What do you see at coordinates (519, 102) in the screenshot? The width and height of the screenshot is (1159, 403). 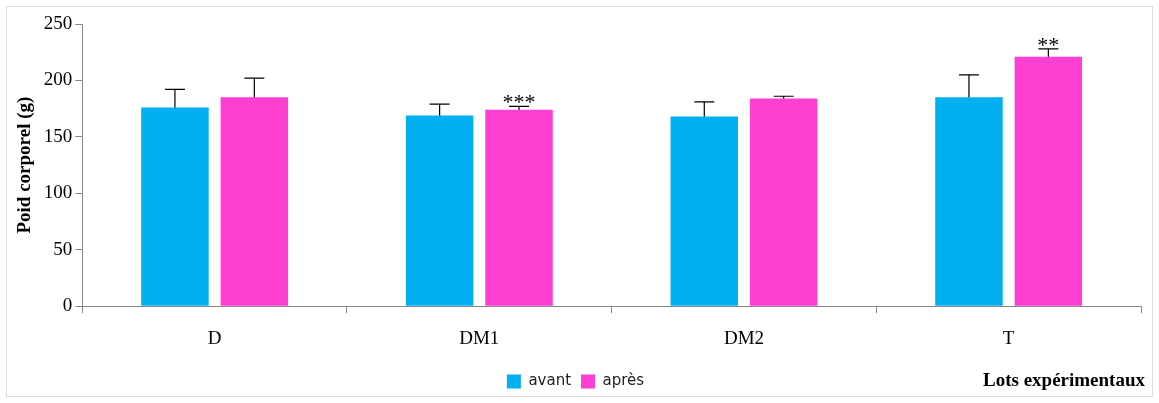 I see `annotation: ***` at bounding box center [519, 102].